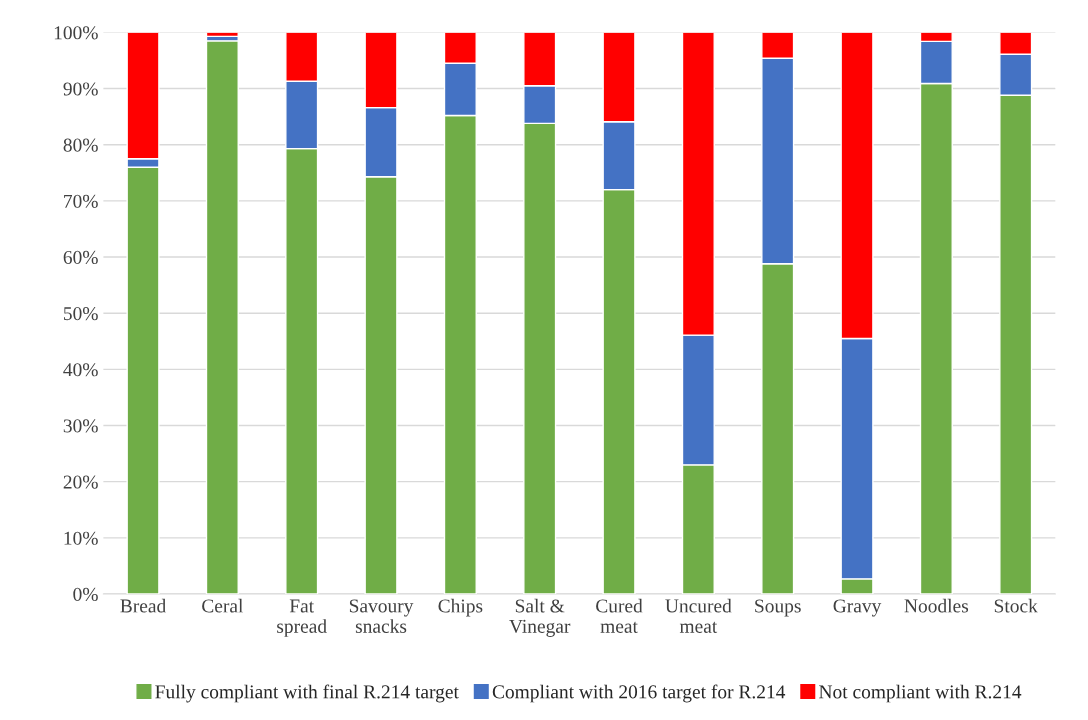 This screenshot has height=720, width=1088. What do you see at coordinates (80, 426) in the screenshot?
I see `y-tick-label: 30%` at bounding box center [80, 426].